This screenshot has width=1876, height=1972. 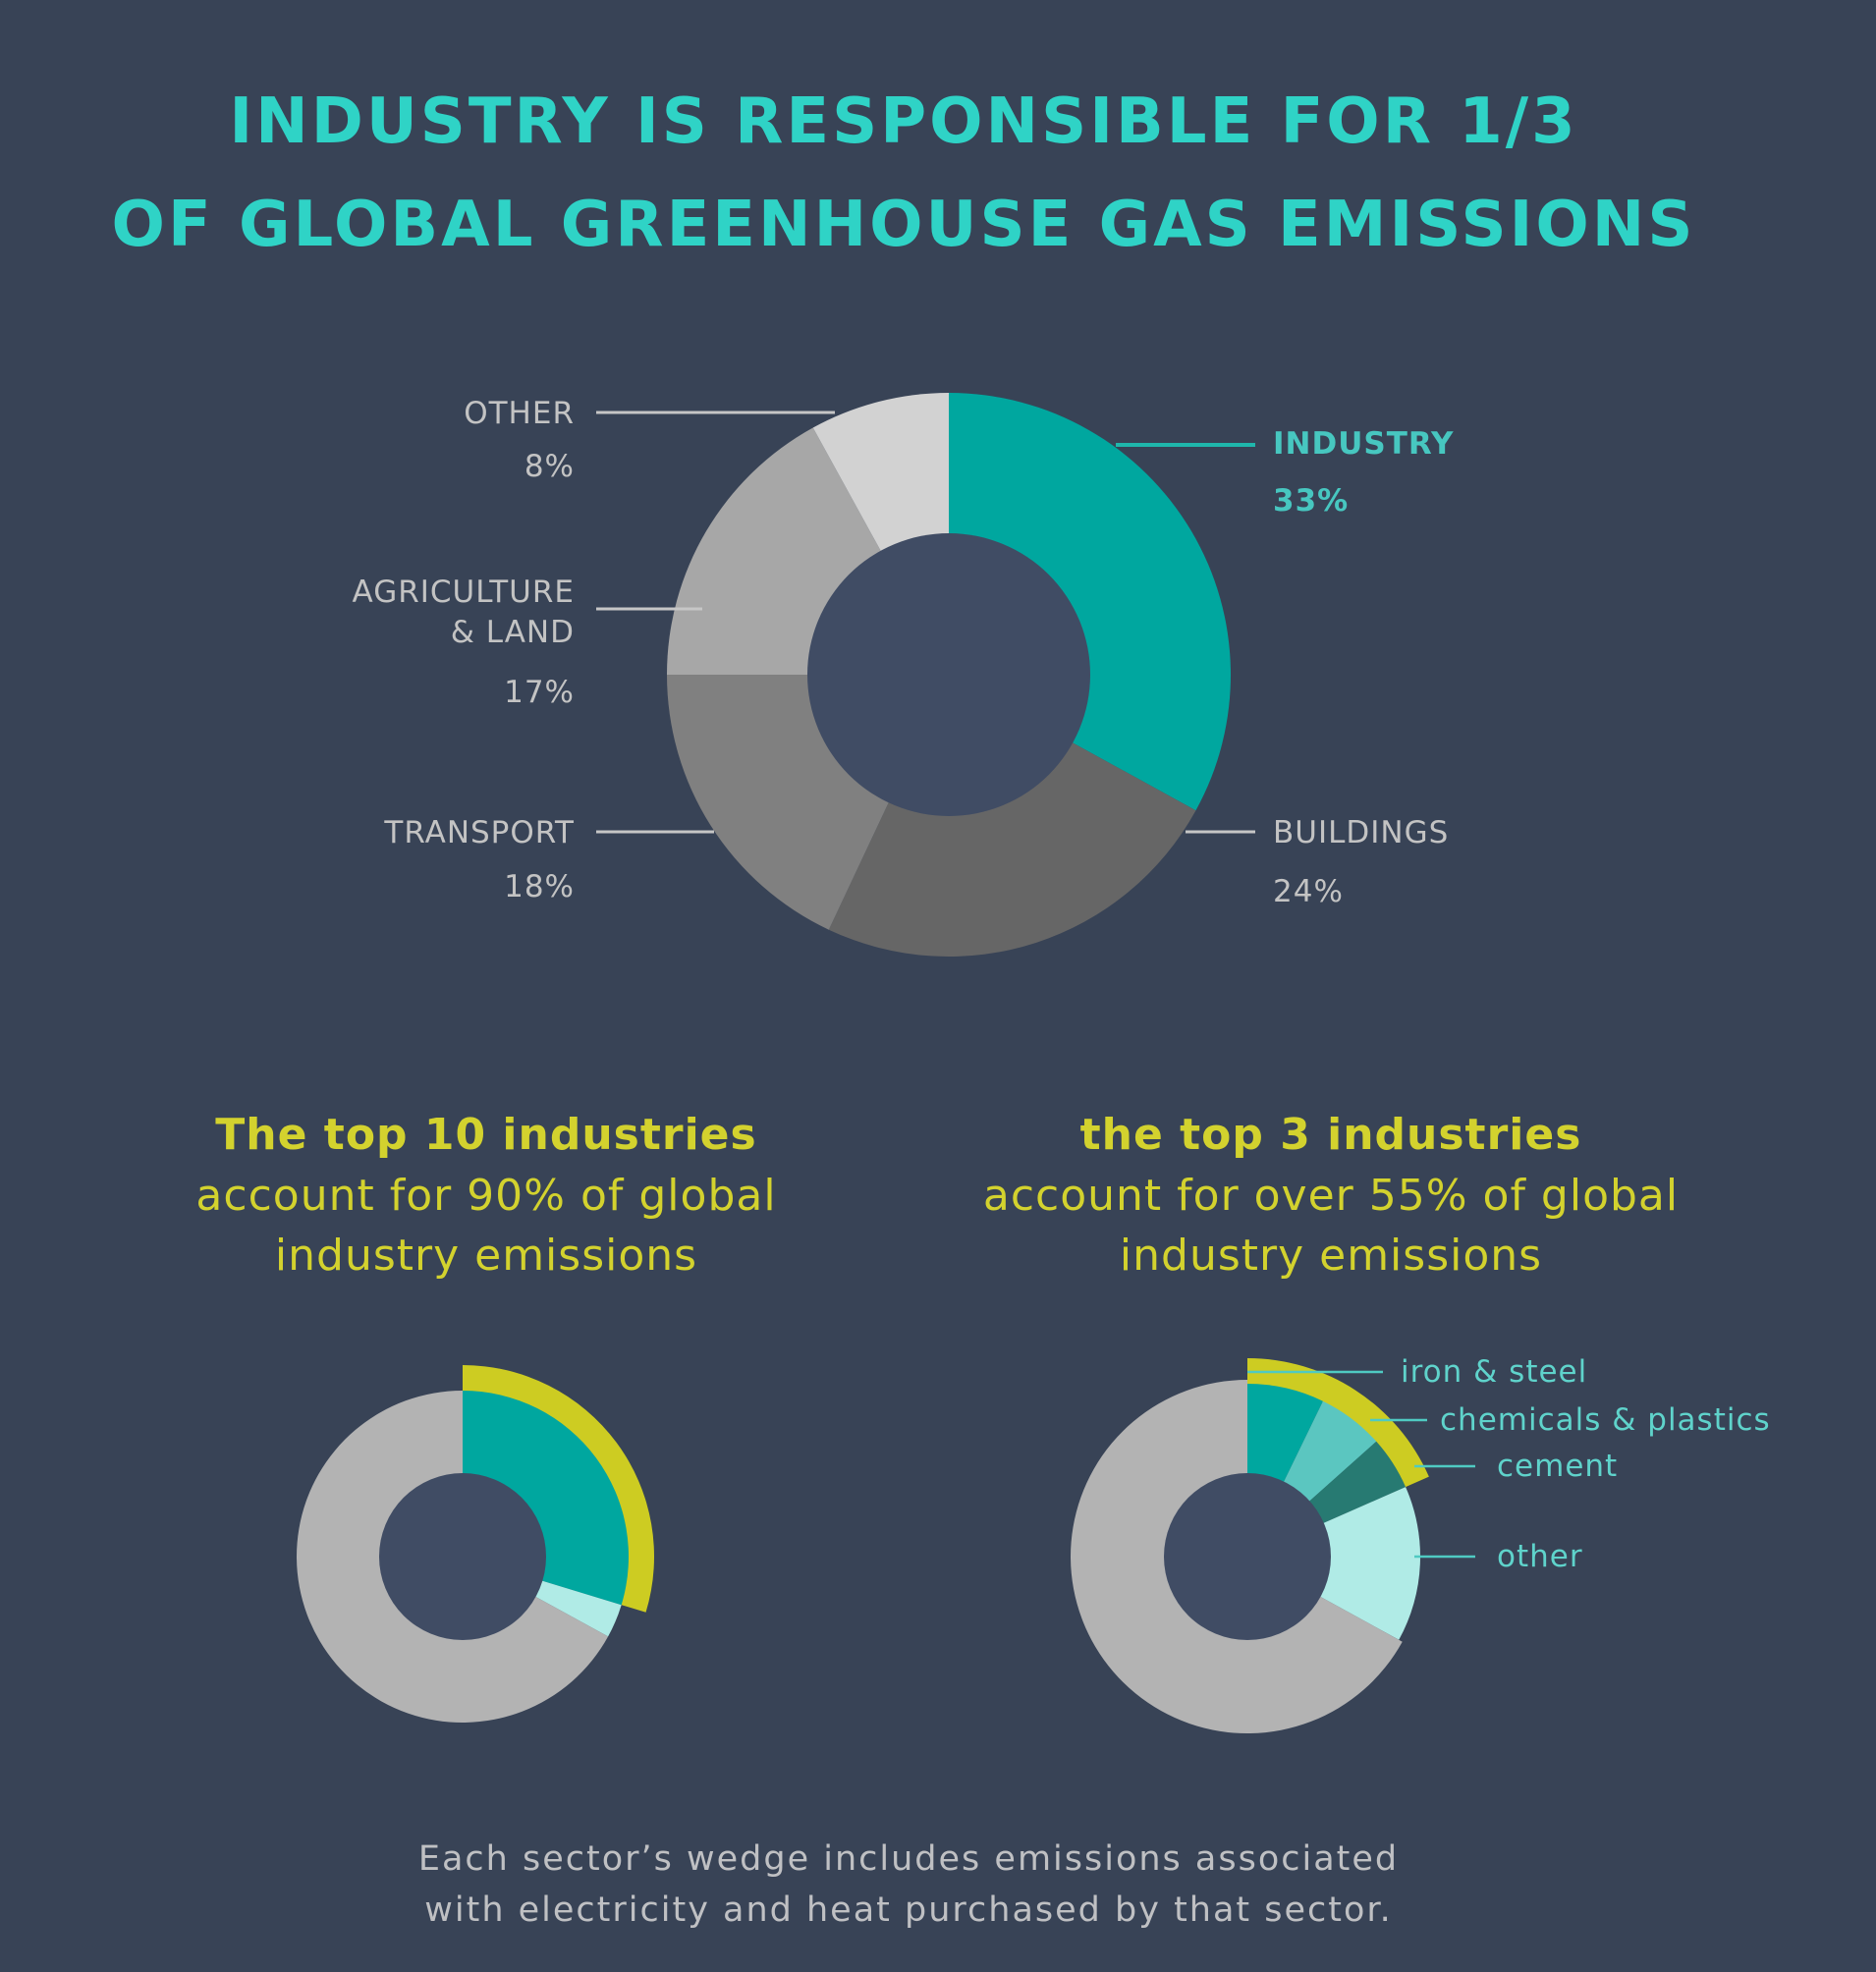 I want to click on left-body-line-2: industry emissions, so click(x=486, y=1256).